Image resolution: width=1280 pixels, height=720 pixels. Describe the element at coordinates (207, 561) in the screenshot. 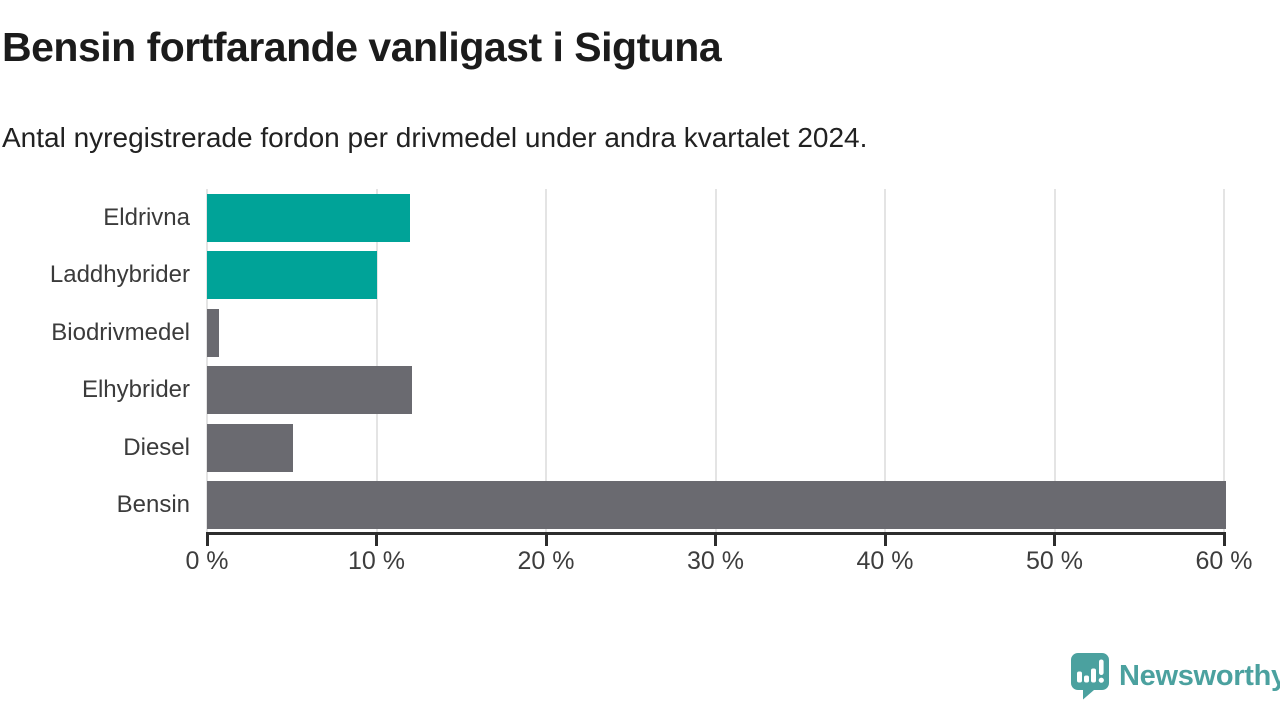

I see `x-axis-tick-label: 0 %` at that location.